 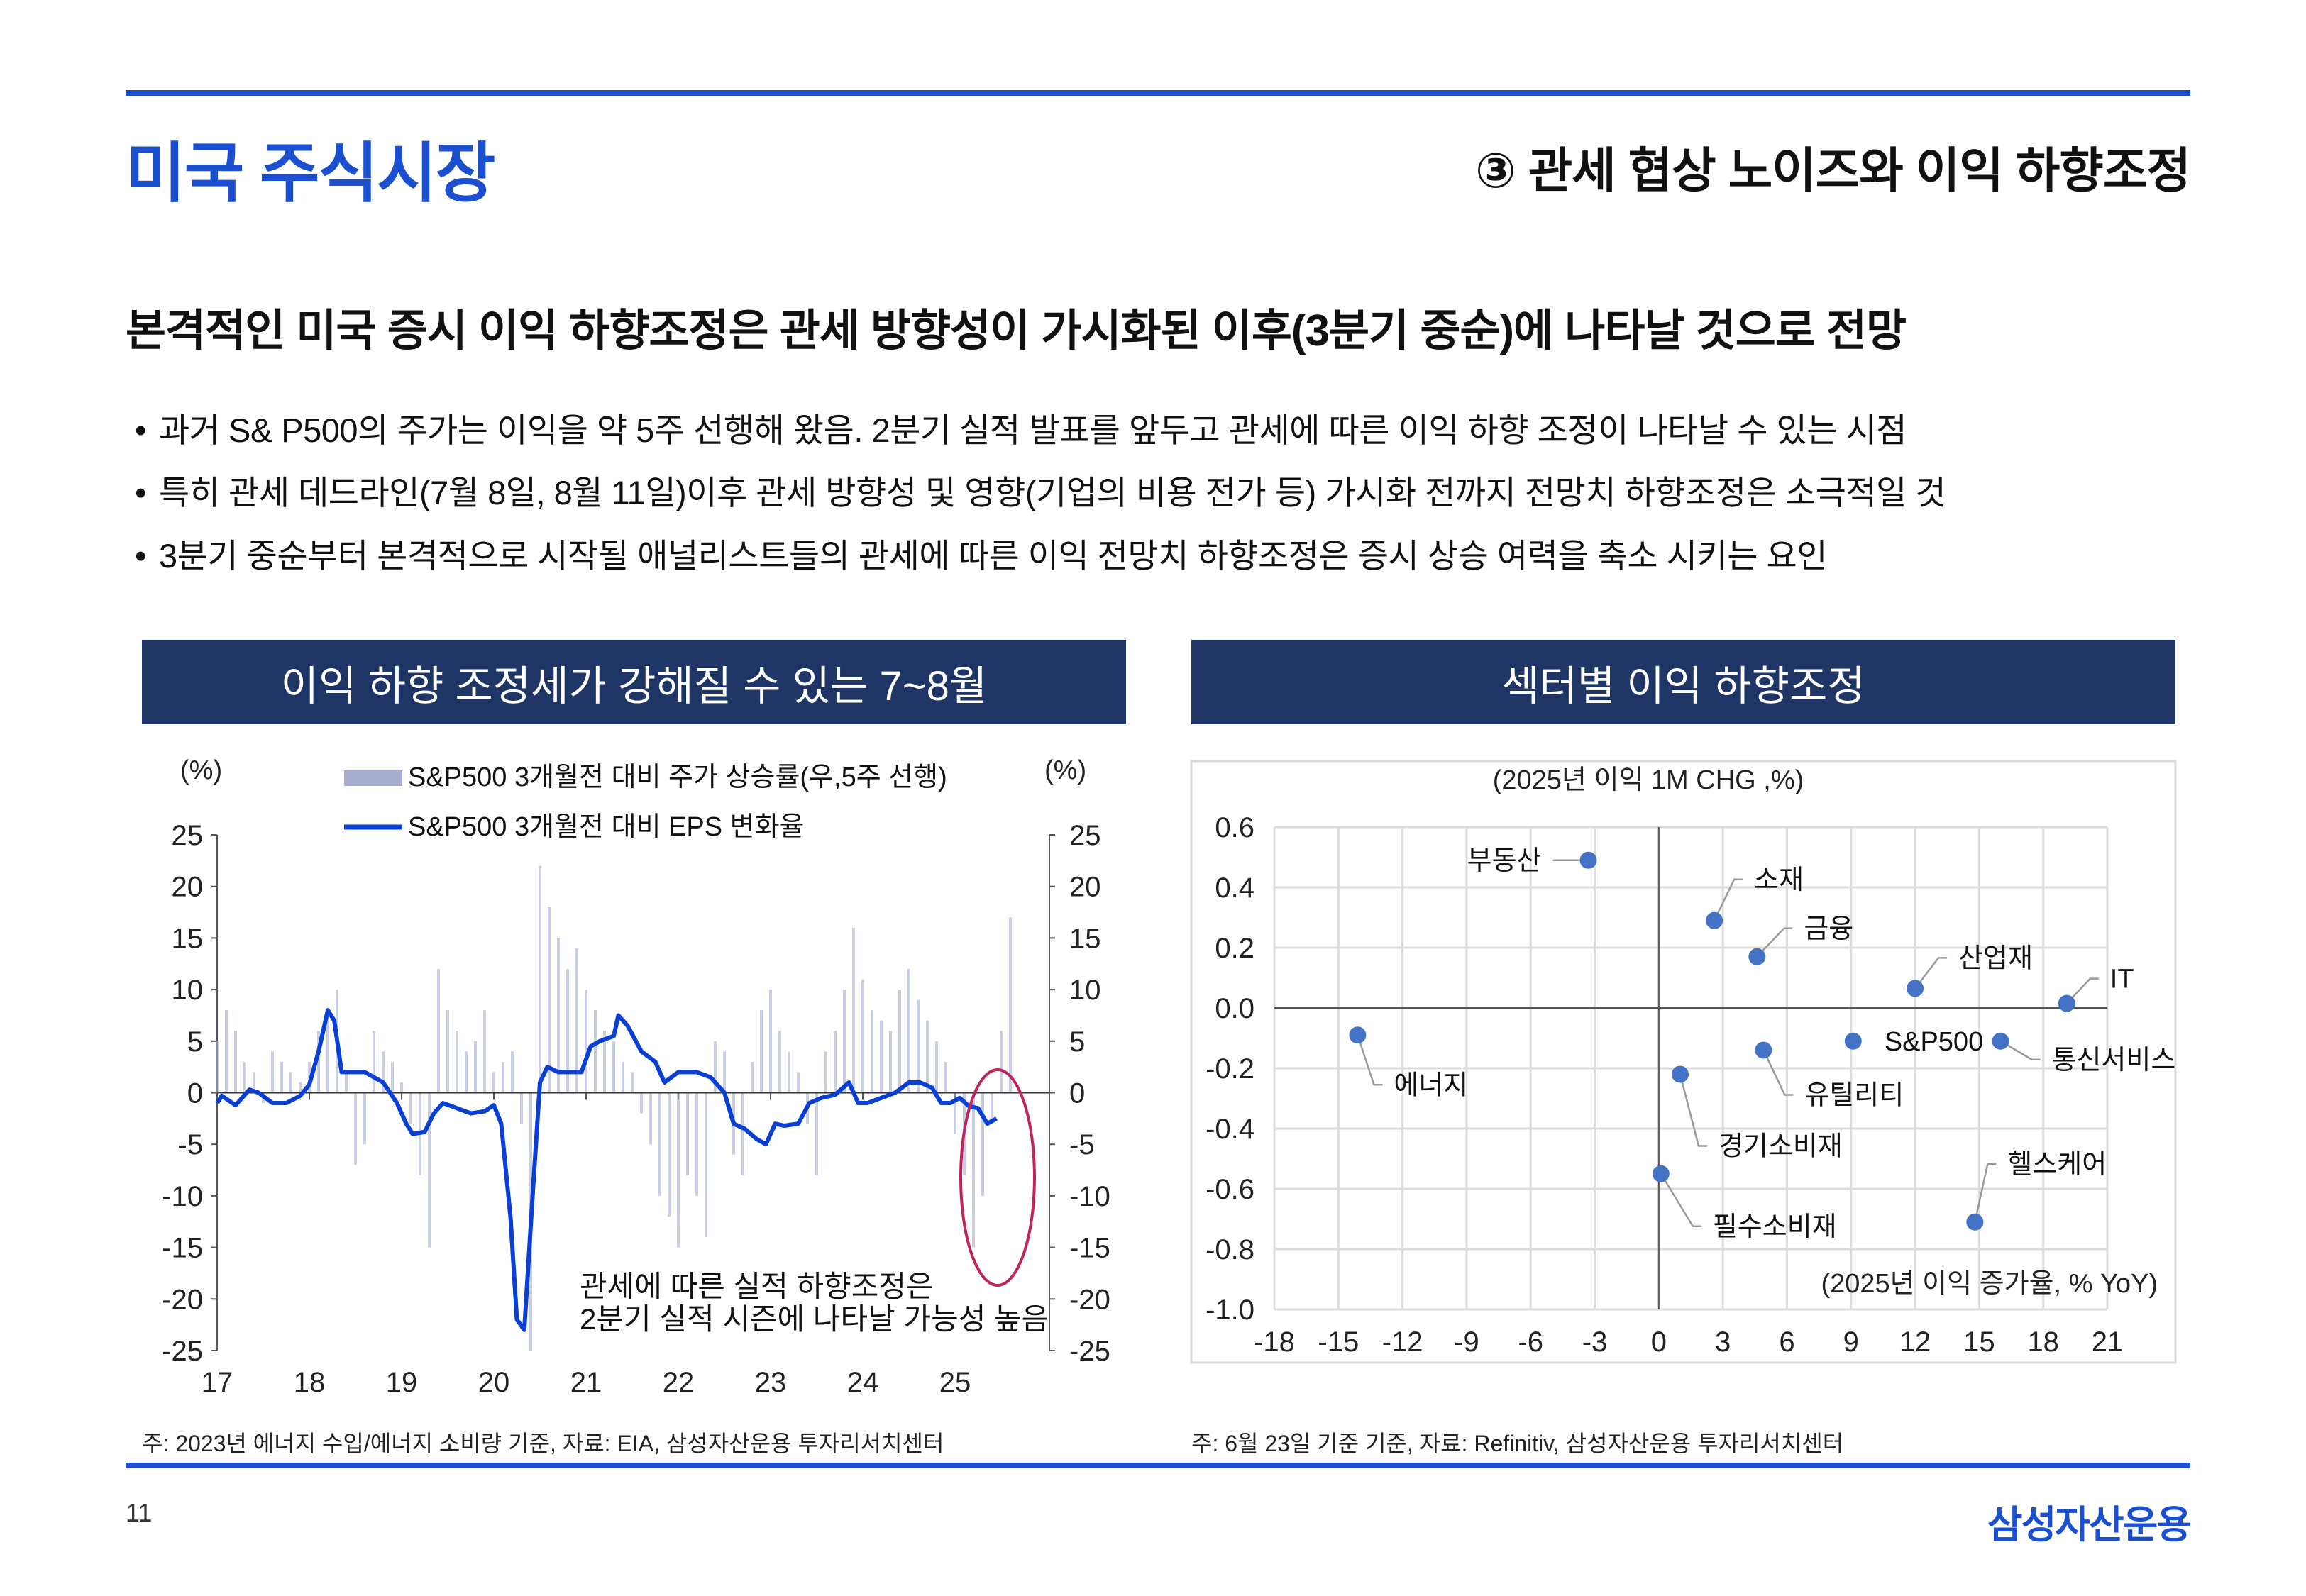 I want to click on company-logo: 삼성자산운용, so click(x=2089, y=1525).